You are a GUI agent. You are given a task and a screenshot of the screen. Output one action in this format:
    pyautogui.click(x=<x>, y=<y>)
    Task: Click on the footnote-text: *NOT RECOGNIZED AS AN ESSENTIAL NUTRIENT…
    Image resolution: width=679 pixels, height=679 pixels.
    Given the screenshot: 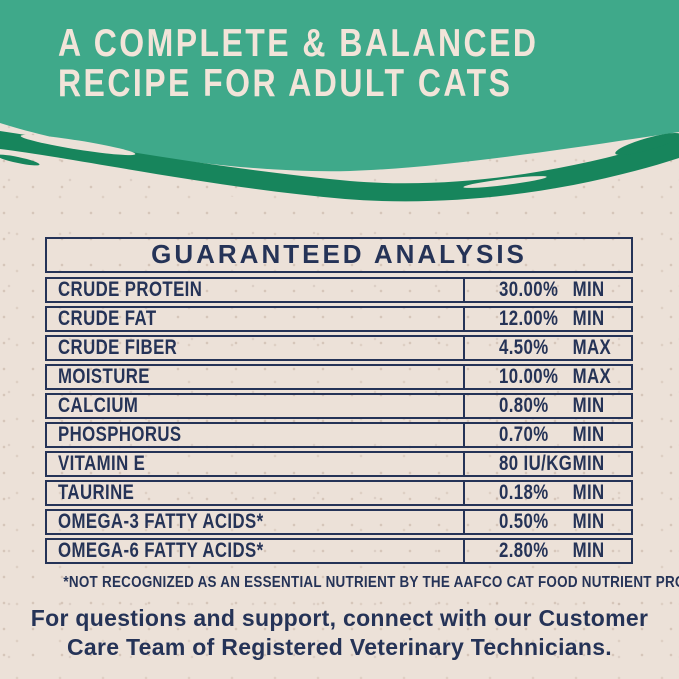 What is the action you would take?
    pyautogui.click(x=371, y=582)
    